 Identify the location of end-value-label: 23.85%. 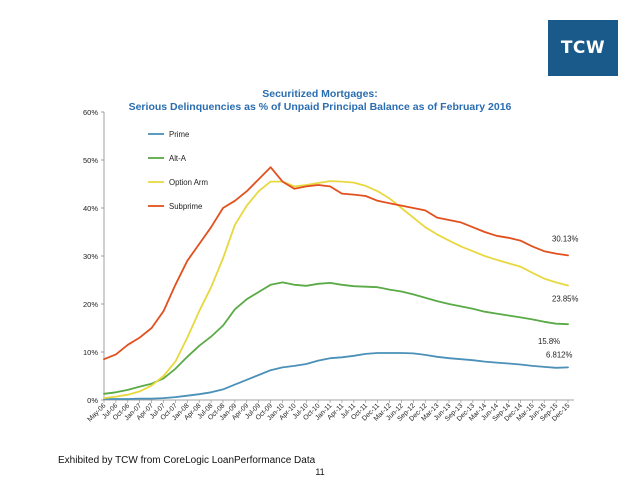
(565, 299).